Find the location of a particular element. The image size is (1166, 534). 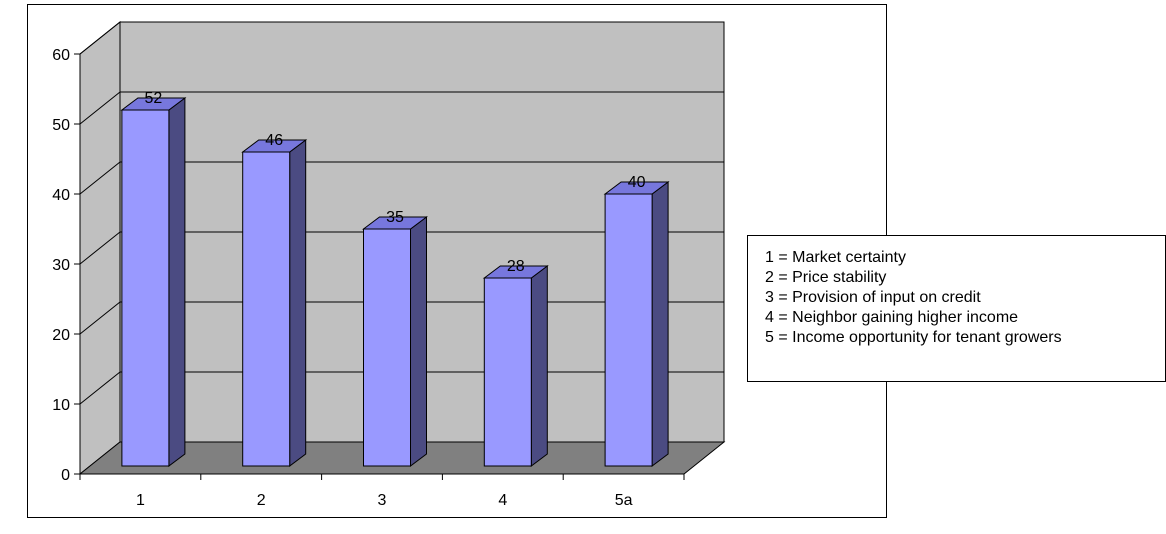

bar-5a is located at coordinates (636, 324).